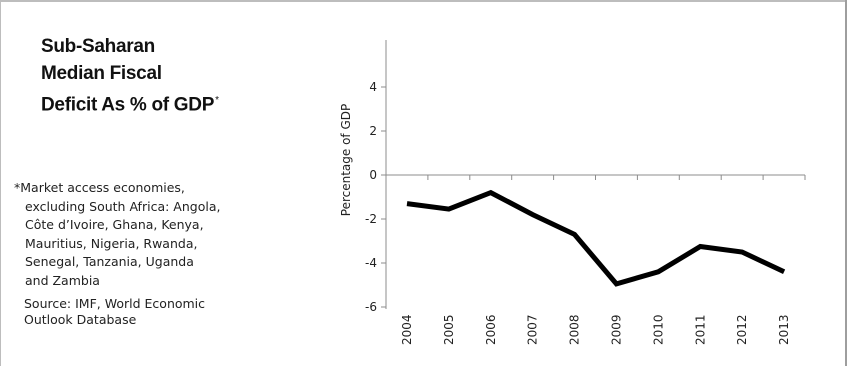 Image resolution: width=847 pixels, height=366 pixels. Describe the element at coordinates (616, 329) in the screenshot. I see `x-tick-label: 2009` at that location.